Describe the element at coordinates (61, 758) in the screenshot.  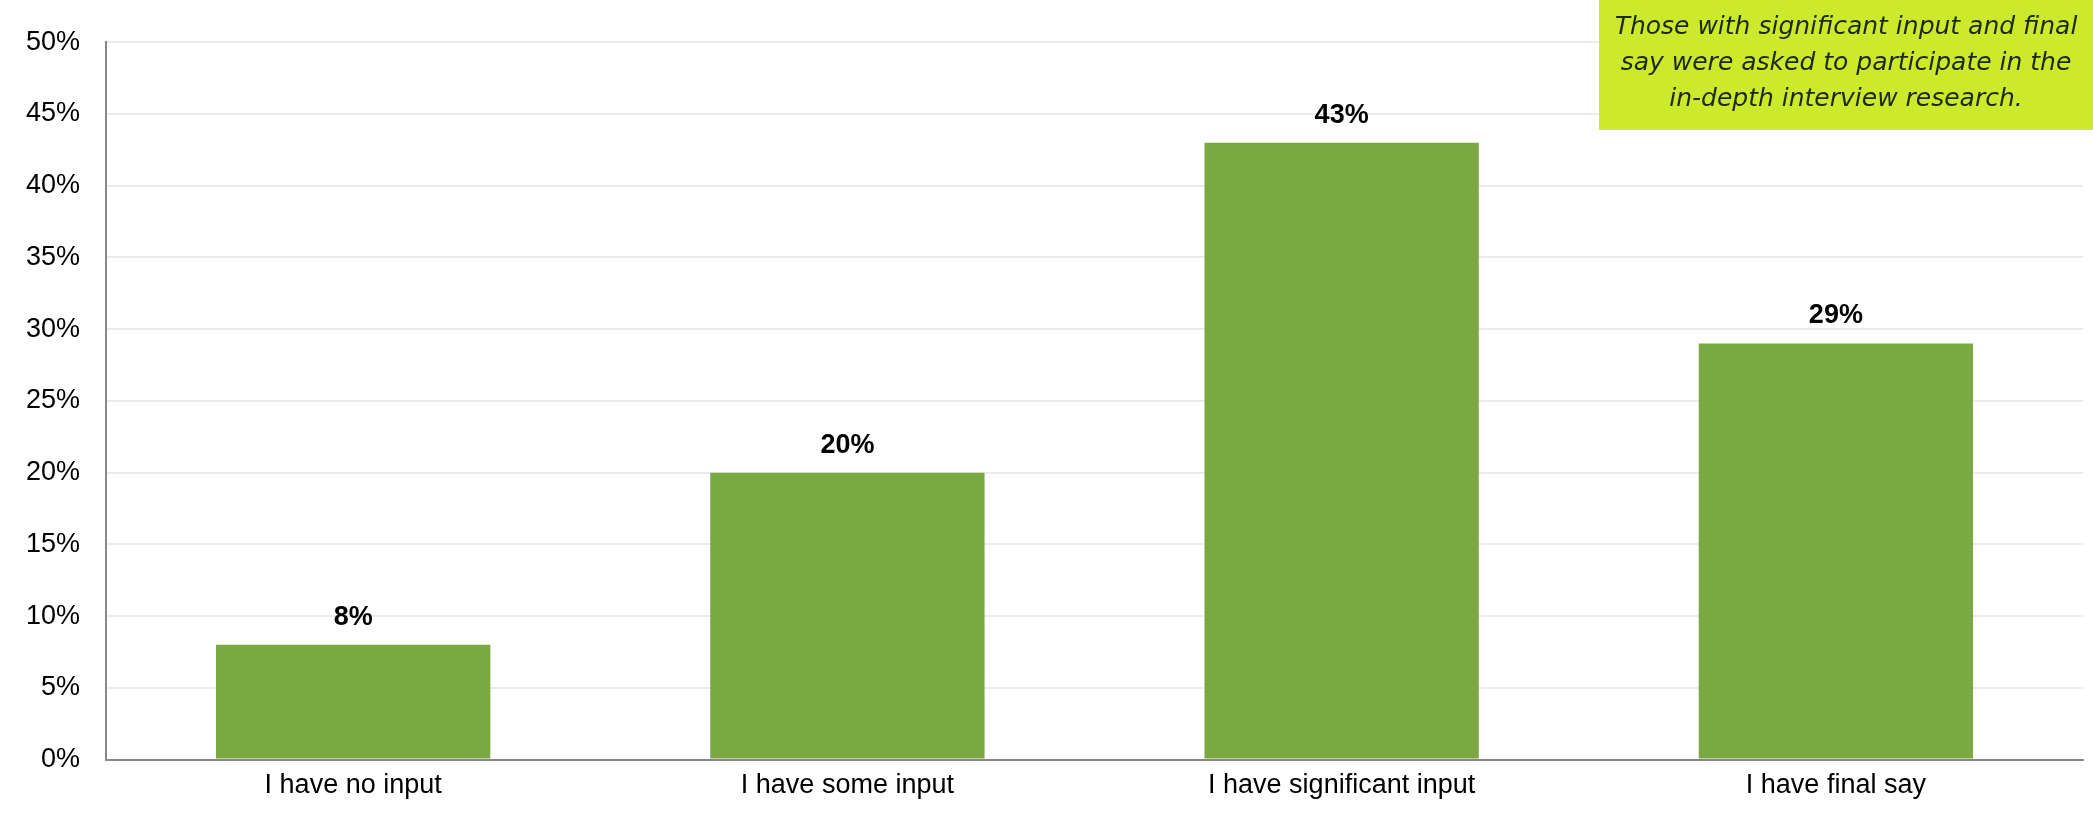
I see `y-tick-label: 0%` at that location.